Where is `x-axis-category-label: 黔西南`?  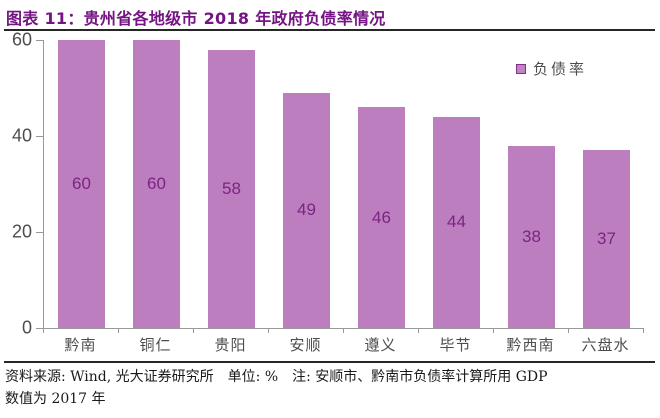 x-axis-category-label: 黔西南 is located at coordinates (530, 345).